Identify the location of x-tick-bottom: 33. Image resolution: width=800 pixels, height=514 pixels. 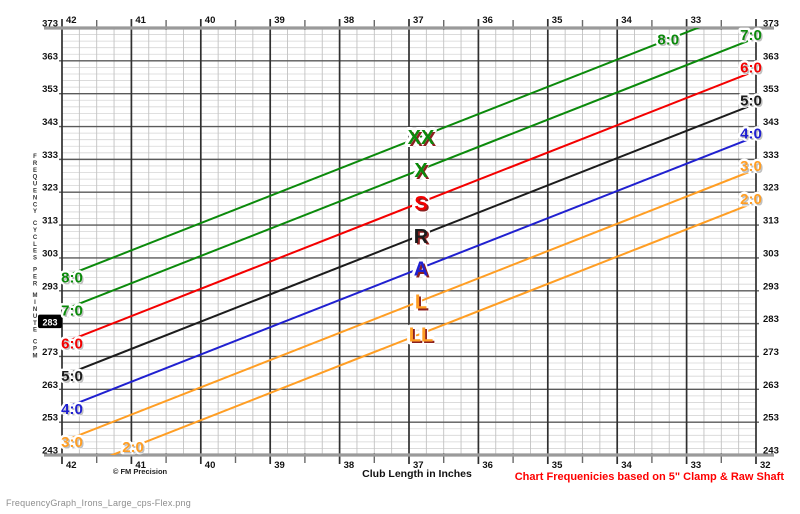
(696, 465).